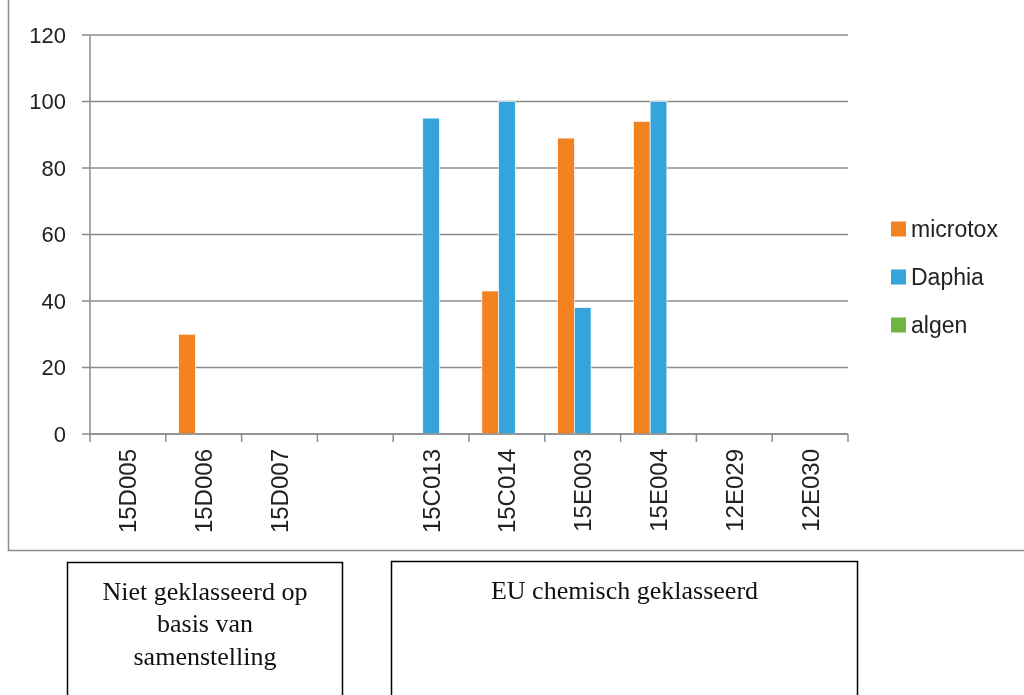 This screenshot has width=1024, height=695. I want to click on x-tick-label: 15C014, so click(507, 491).